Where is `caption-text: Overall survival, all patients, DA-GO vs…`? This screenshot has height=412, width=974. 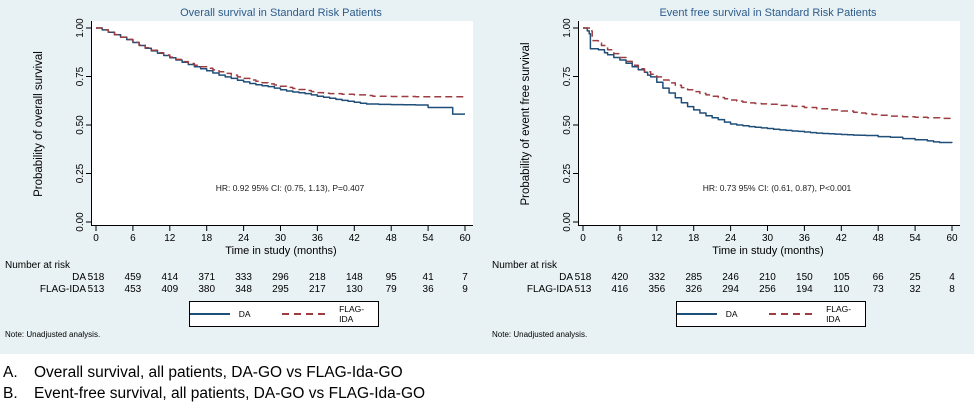 caption-text: Overall survival, all patients, DA-GO vs… is located at coordinates (218, 372).